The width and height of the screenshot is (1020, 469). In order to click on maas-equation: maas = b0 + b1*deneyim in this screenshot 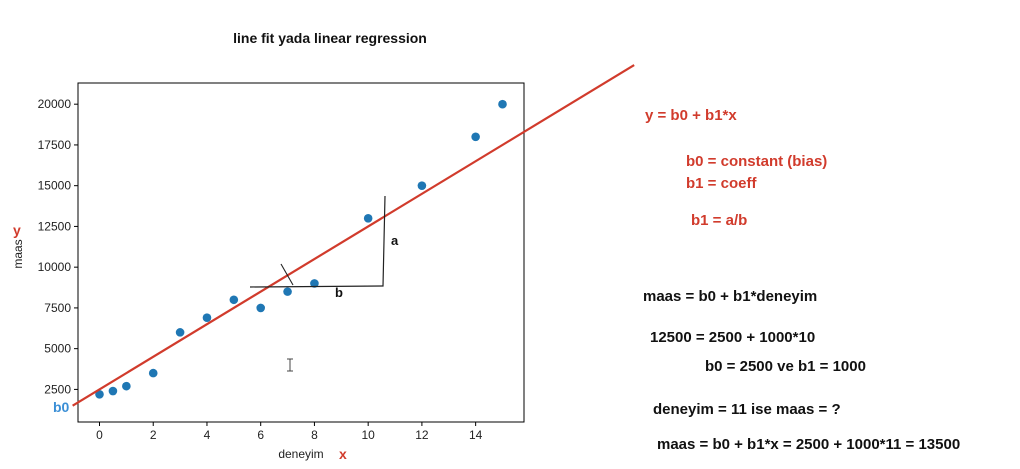, I will do `click(730, 296)`.